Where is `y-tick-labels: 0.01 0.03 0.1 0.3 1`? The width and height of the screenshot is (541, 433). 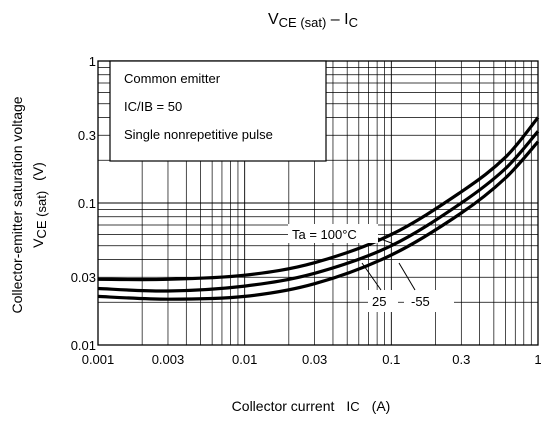 y-tick-labels: 0.01 0.03 0.1 0.3 1 is located at coordinates (83, 203).